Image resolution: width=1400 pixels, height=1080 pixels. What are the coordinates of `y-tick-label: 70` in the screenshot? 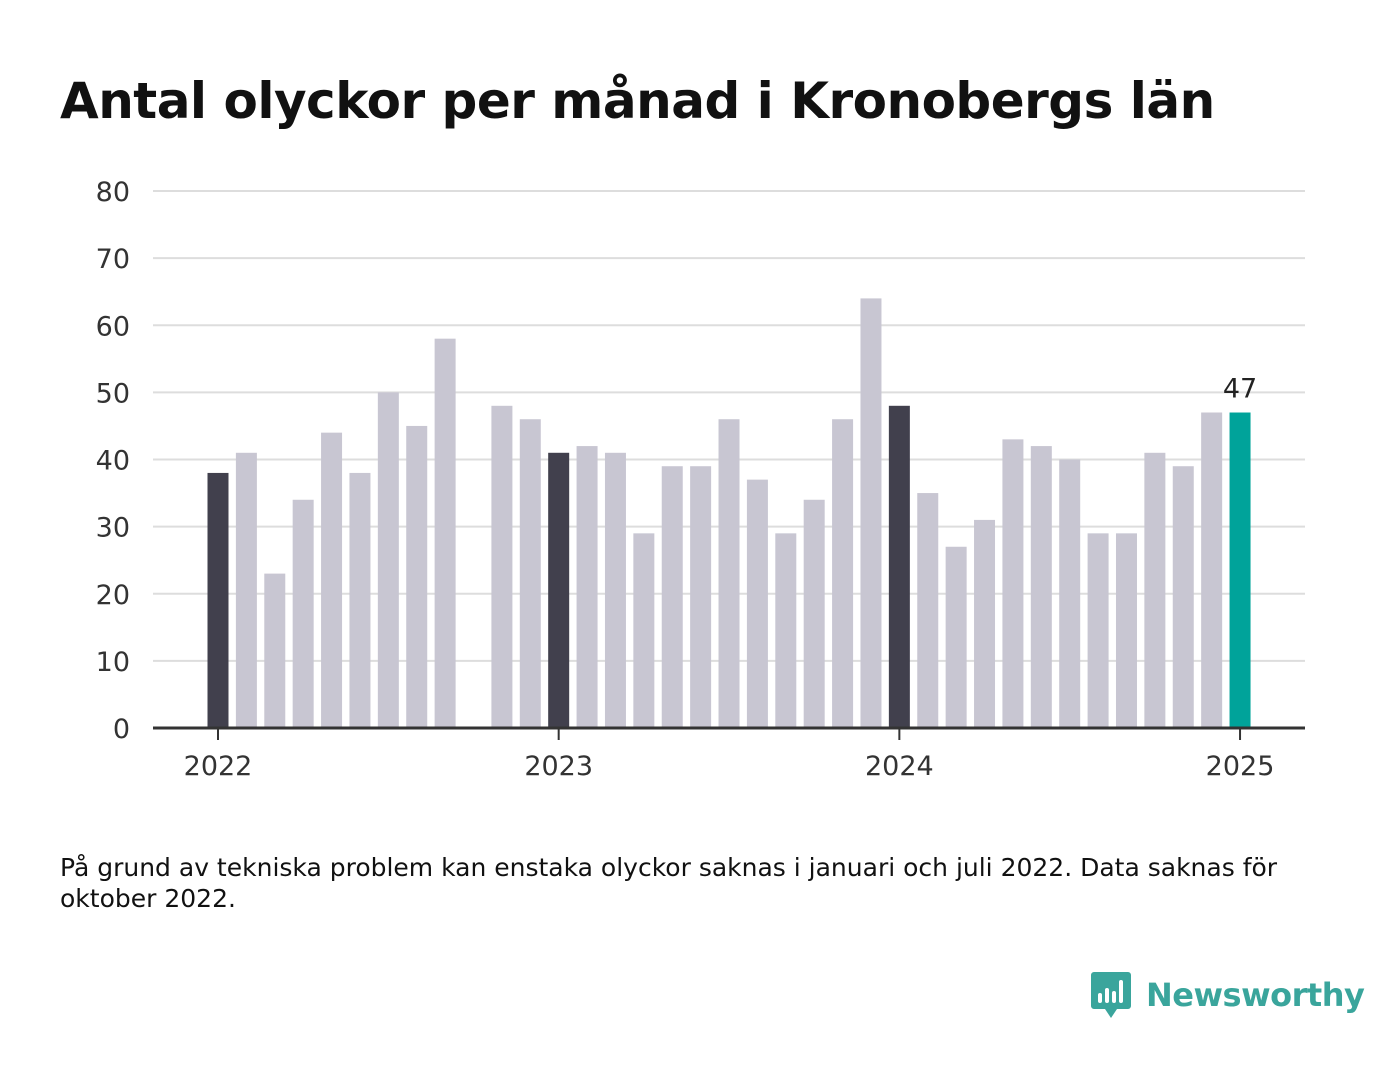 It's located at (113, 259).